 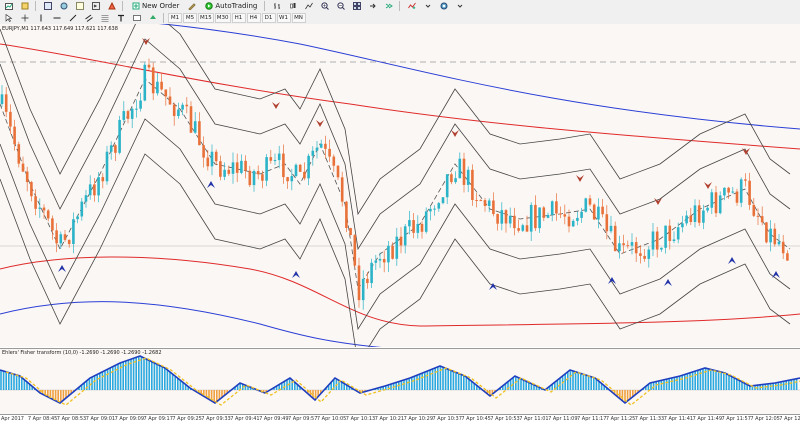 I want to click on indicators-icon, so click(x=412, y=6).